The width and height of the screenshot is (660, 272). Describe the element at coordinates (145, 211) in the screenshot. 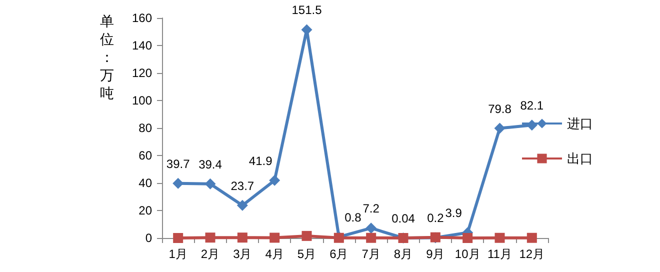

I see `y-tick-label: 20` at that location.